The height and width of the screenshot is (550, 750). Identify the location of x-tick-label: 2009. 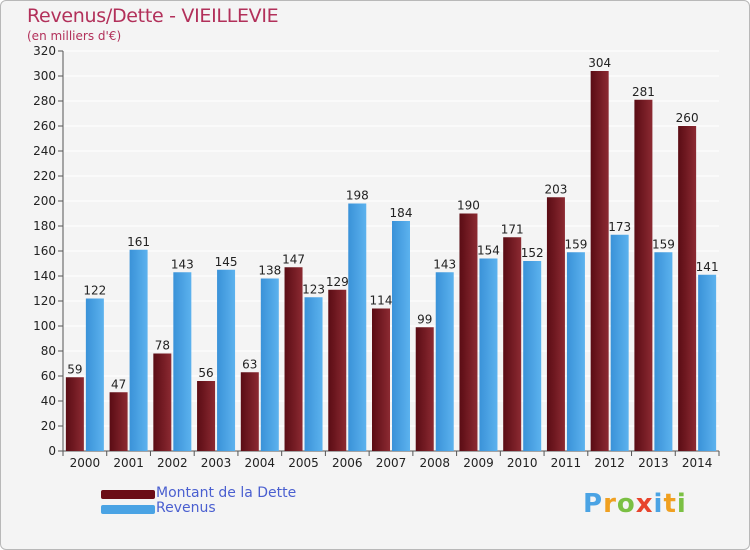
(478, 463).